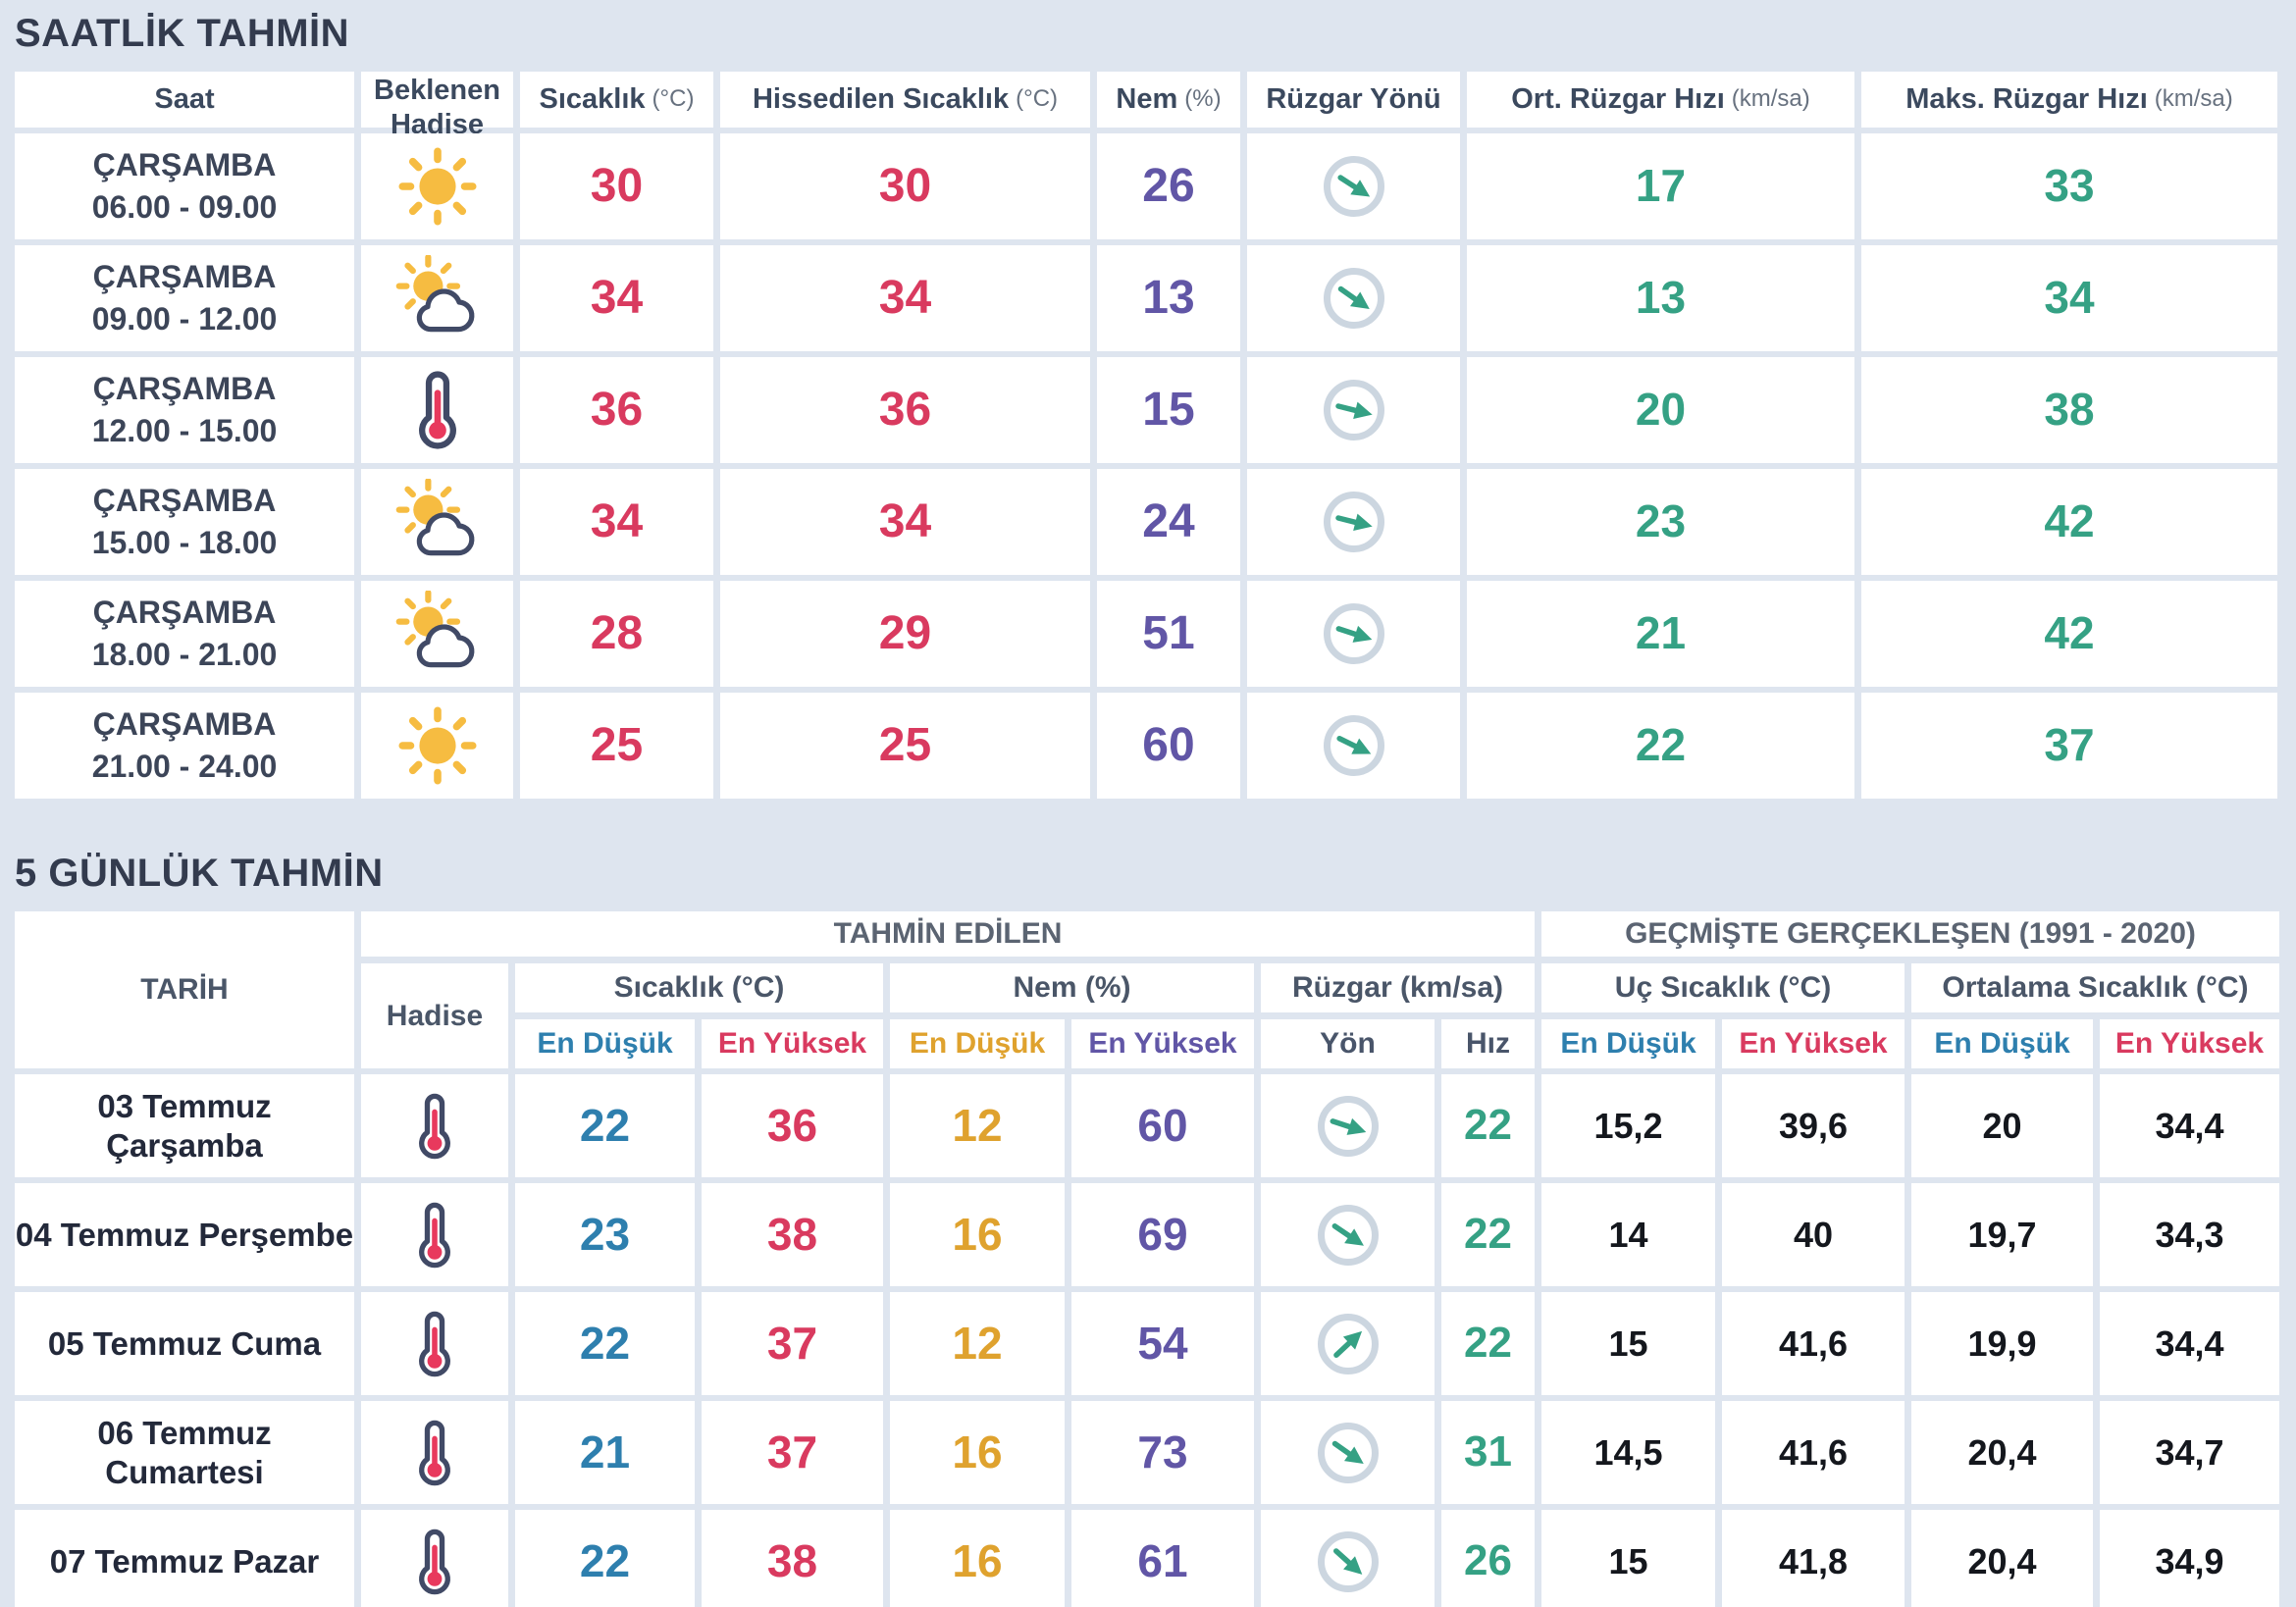 The image size is (2296, 1607). What do you see at coordinates (1348, 1043) in the screenshot?
I see `col-header-wind-dir: Yön` at bounding box center [1348, 1043].